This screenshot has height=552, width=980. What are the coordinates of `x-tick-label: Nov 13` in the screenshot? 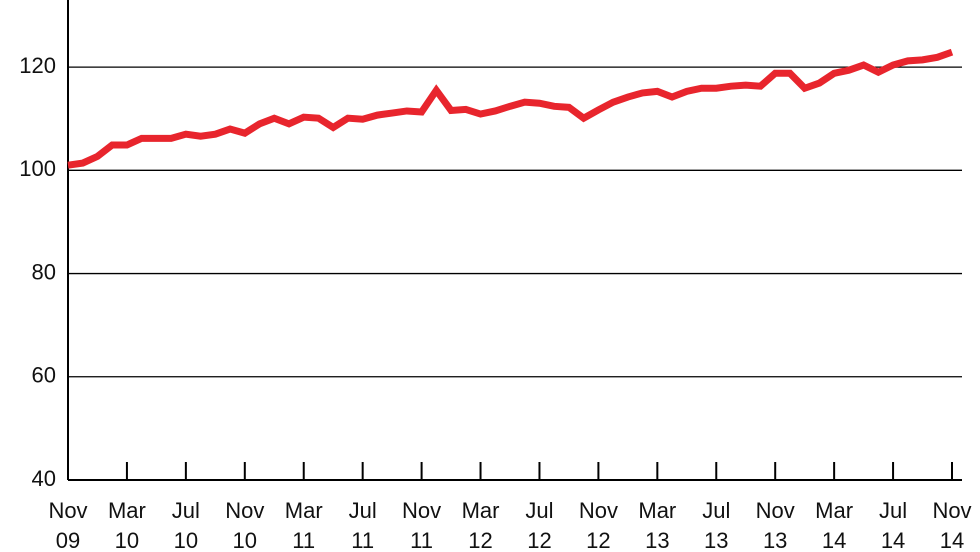 It's located at (775, 525).